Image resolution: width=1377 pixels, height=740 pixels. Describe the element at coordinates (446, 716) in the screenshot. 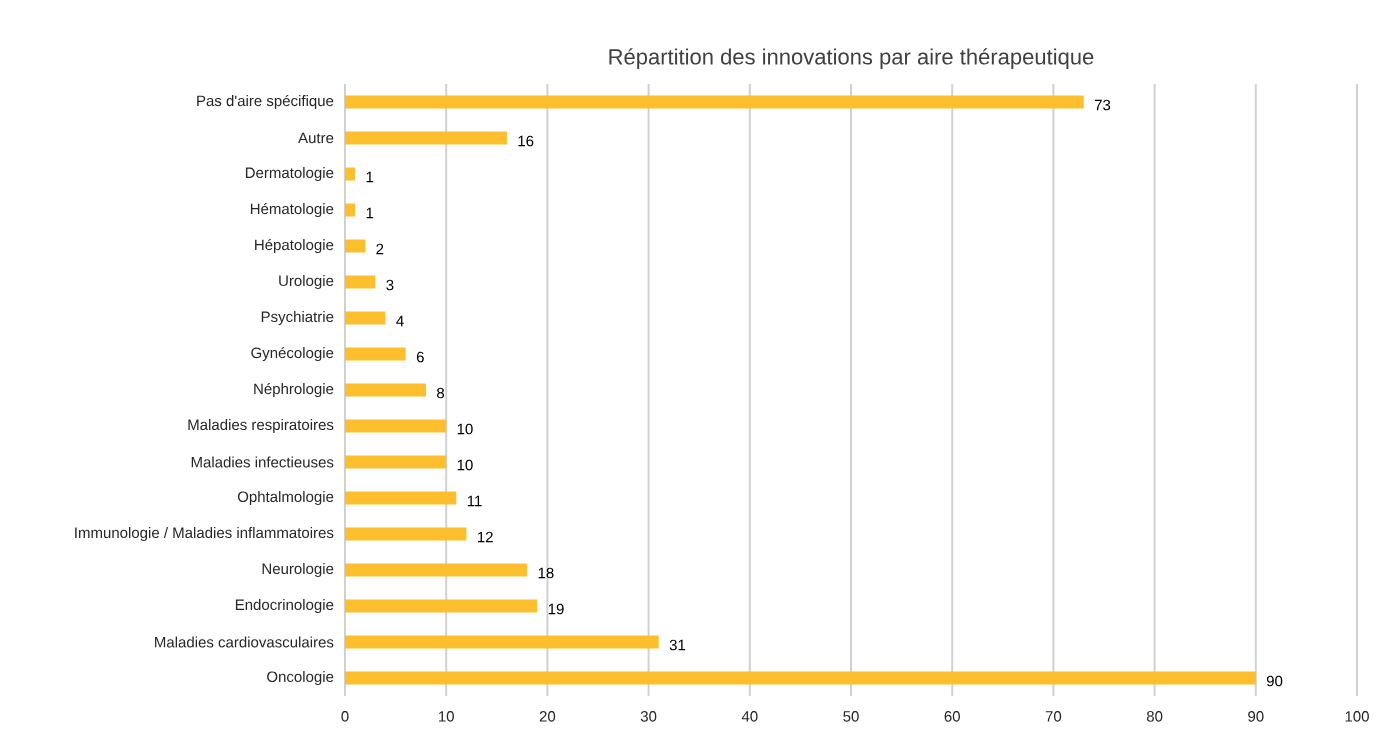

I see `x-tick-label: 10` at that location.